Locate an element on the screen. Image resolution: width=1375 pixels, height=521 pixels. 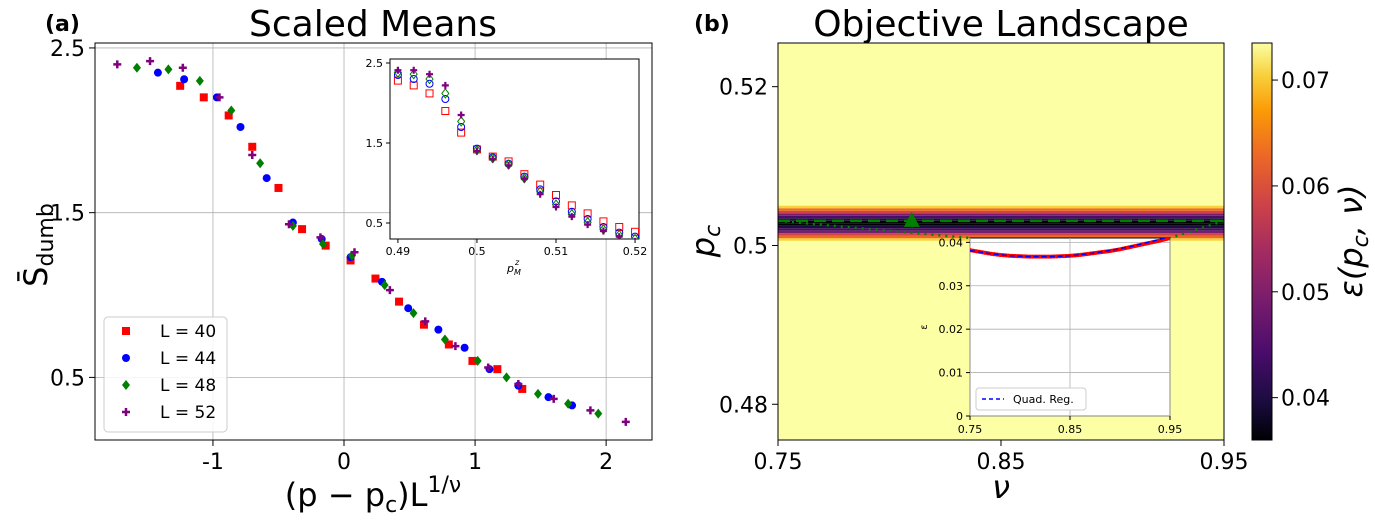
inset-y-tick-label: 0.04 is located at coordinates (951, 242).